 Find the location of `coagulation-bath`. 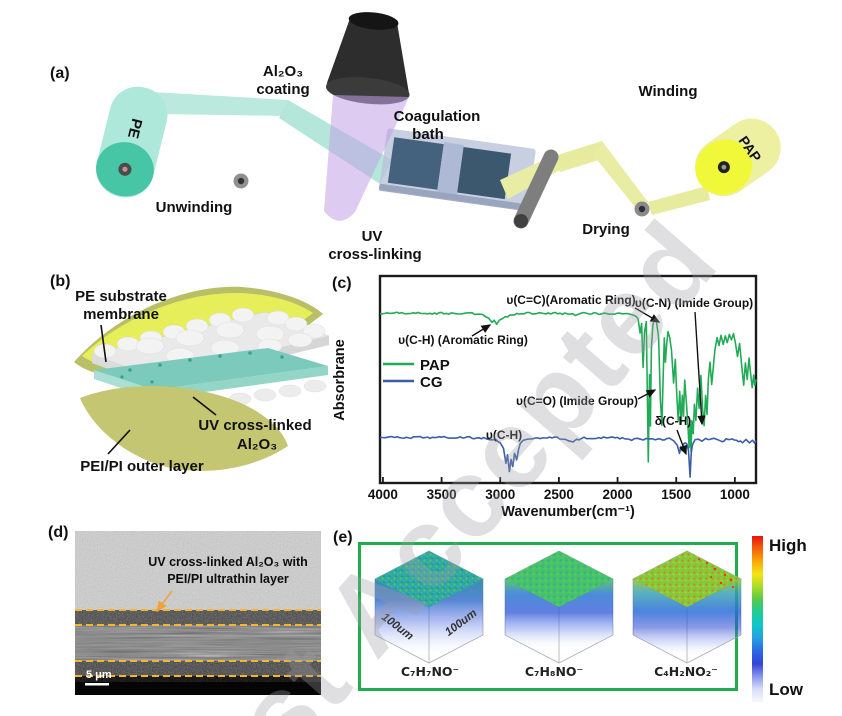

coagulation-bath is located at coordinates (457, 170).